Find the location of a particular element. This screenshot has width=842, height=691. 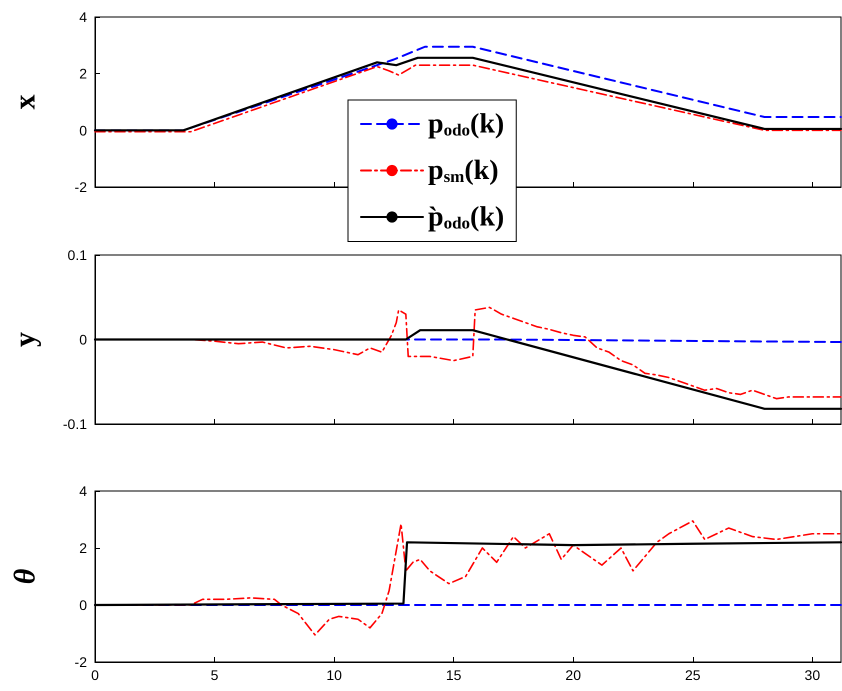

legend-label: psm(k) is located at coordinates (463, 170).